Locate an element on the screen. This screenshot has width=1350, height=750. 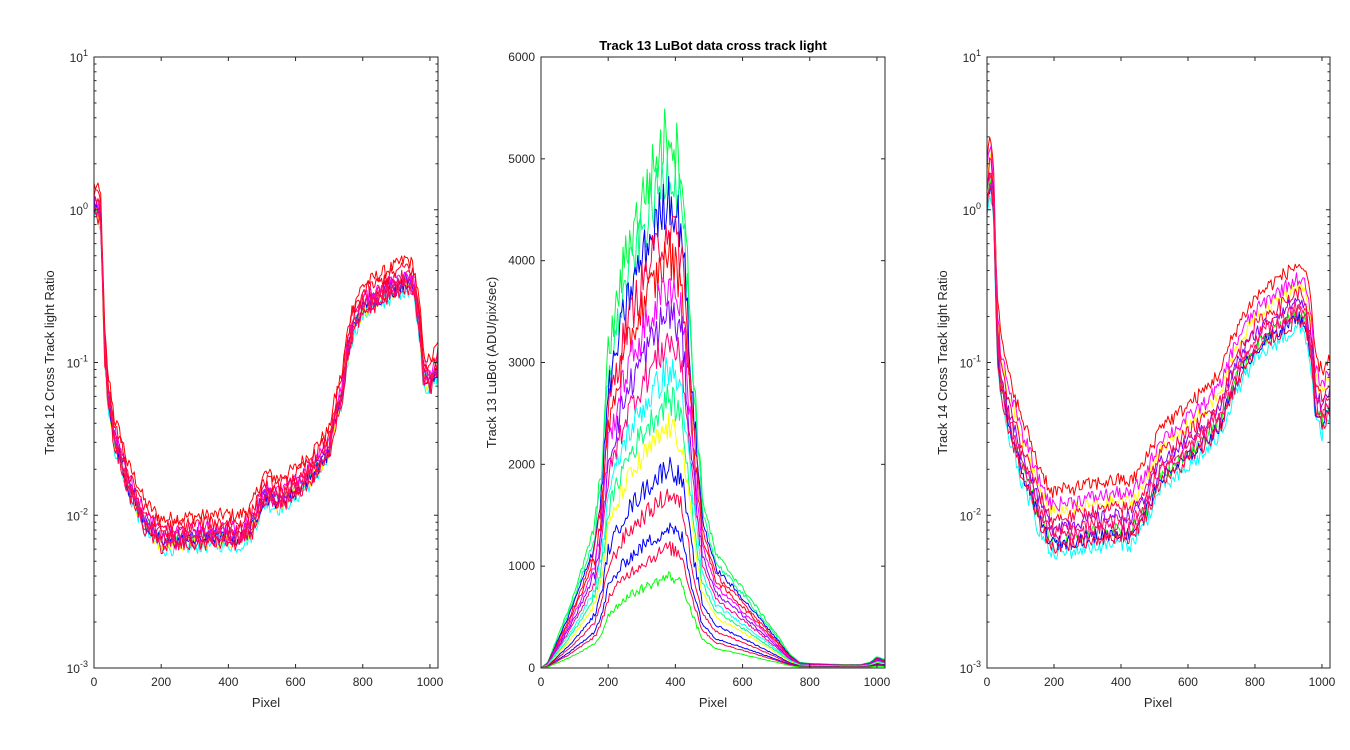
left-panel-ytick-label: 10⁻² is located at coordinates (77, 514).